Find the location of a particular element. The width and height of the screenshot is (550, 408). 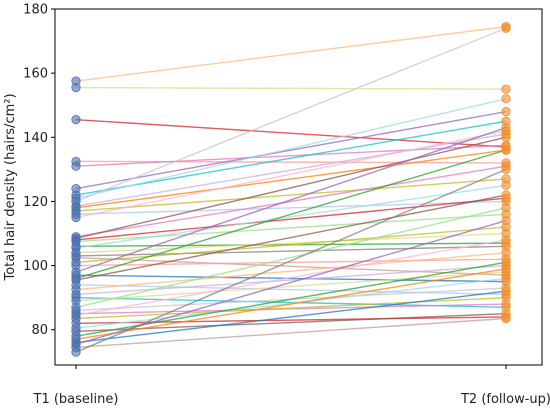

x-tick-label-1: T1 (baseline) is located at coordinates (76, 399).